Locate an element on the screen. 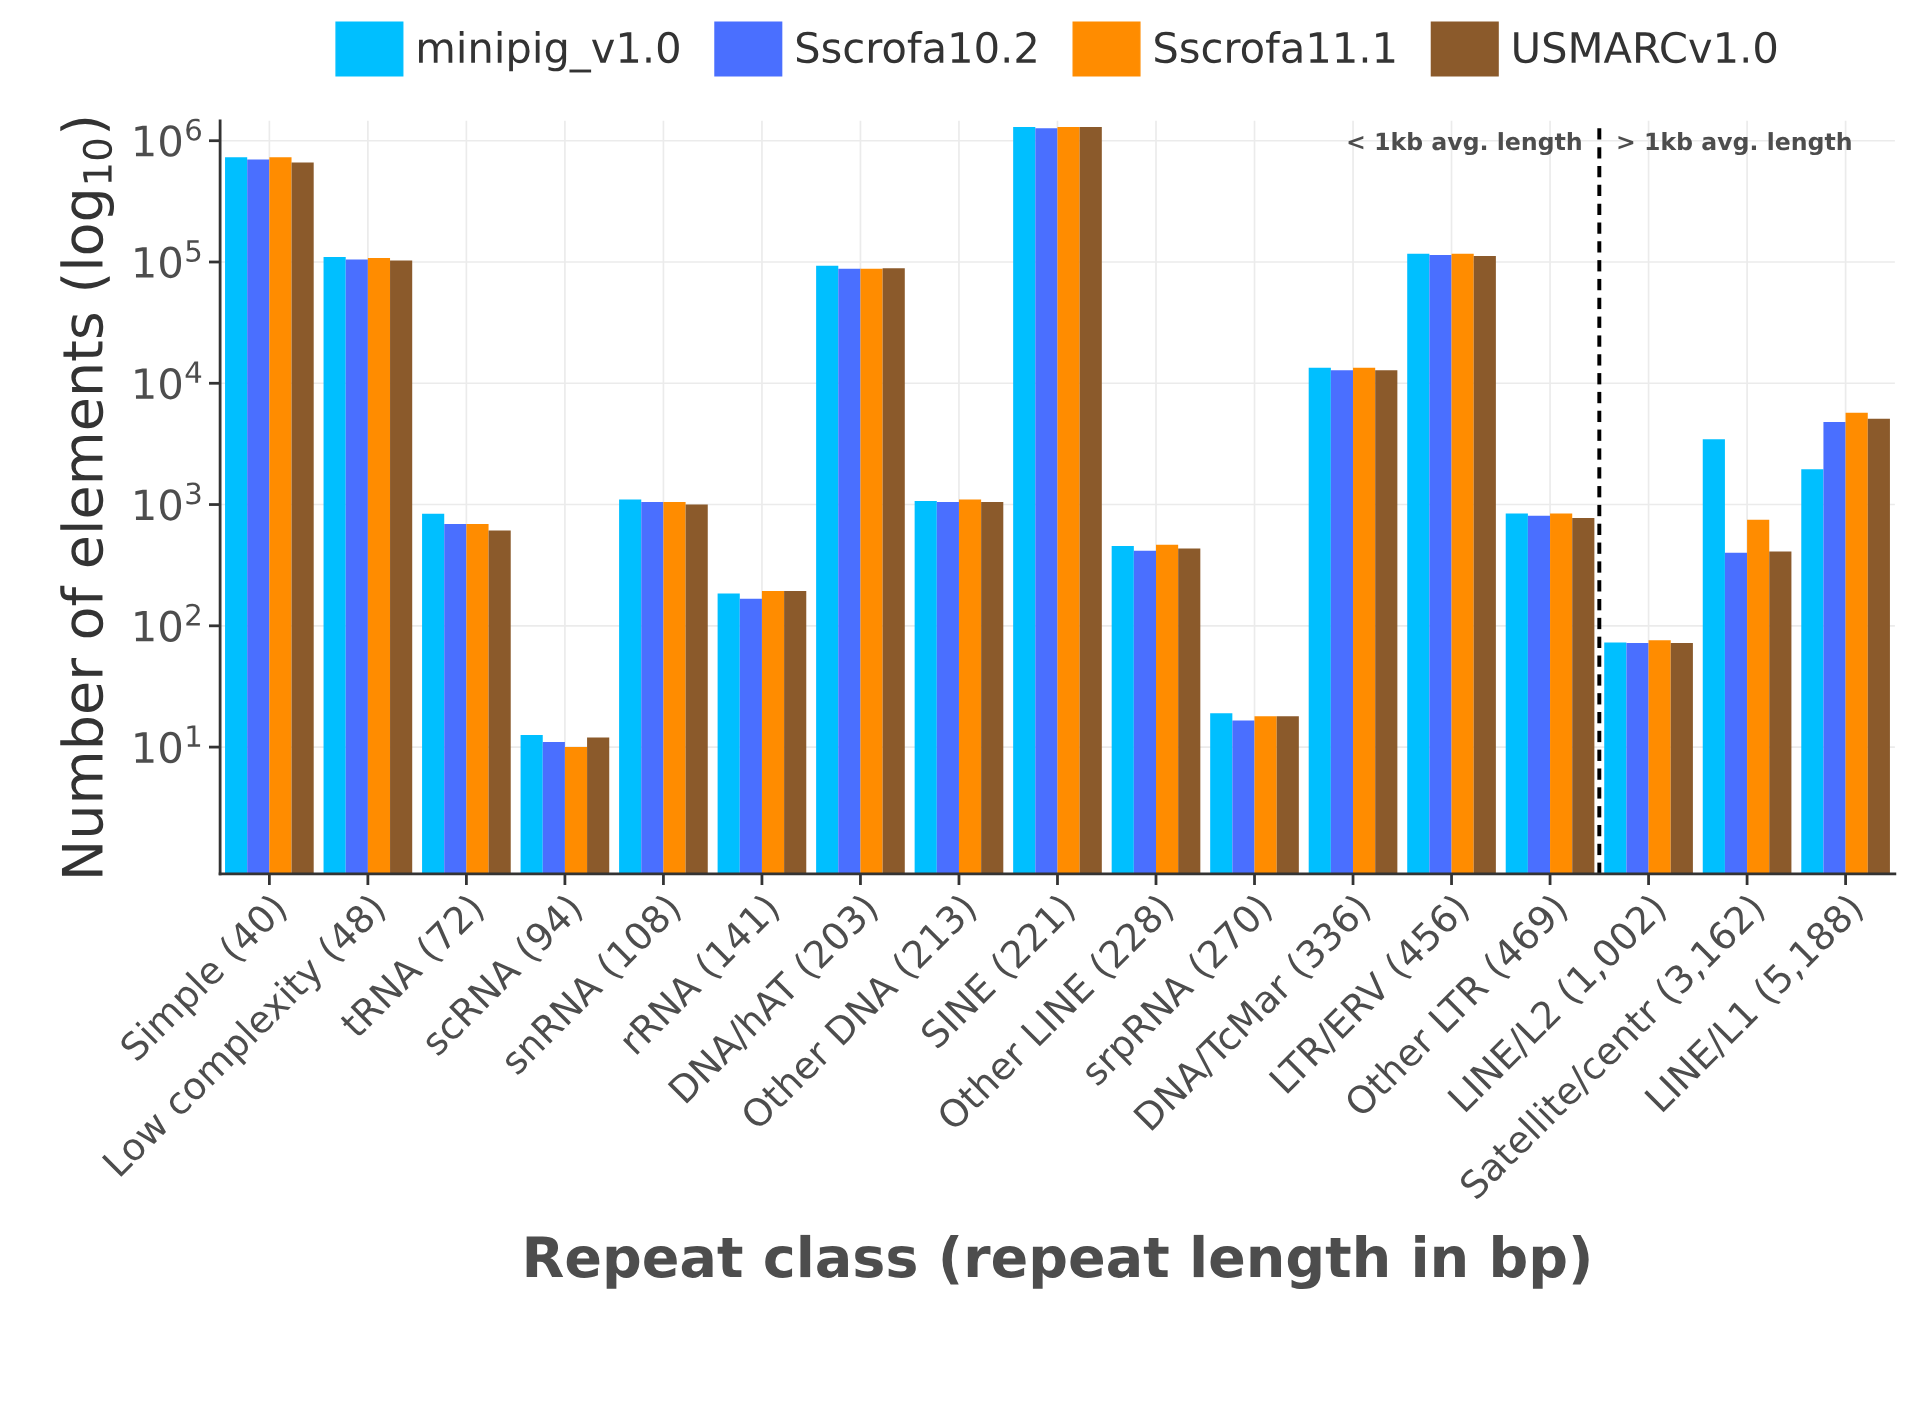 This screenshot has height=1421, width=1914. legend-label: Sscrofa11.1 is located at coordinates (1275, 47).